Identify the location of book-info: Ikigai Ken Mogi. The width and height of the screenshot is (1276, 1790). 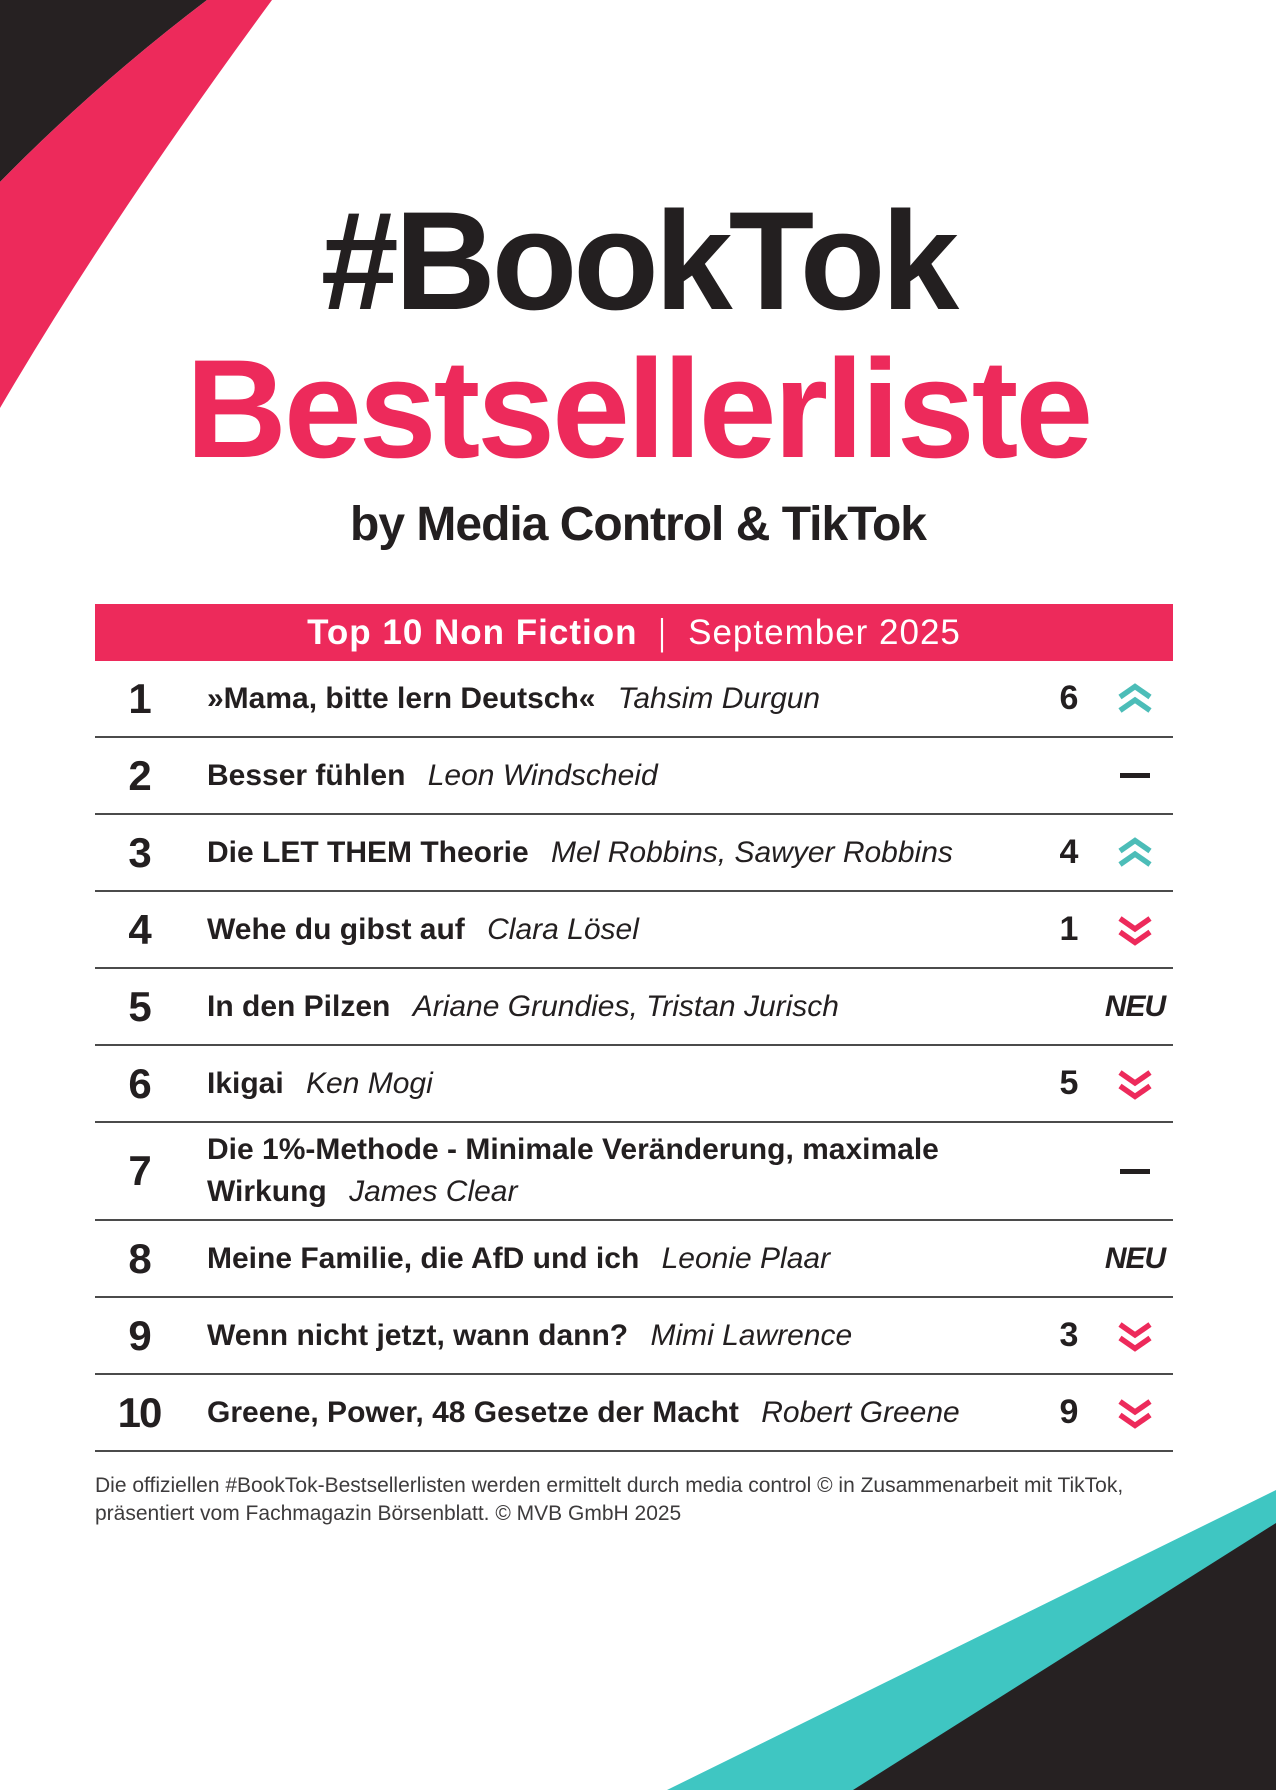
(612, 1084).